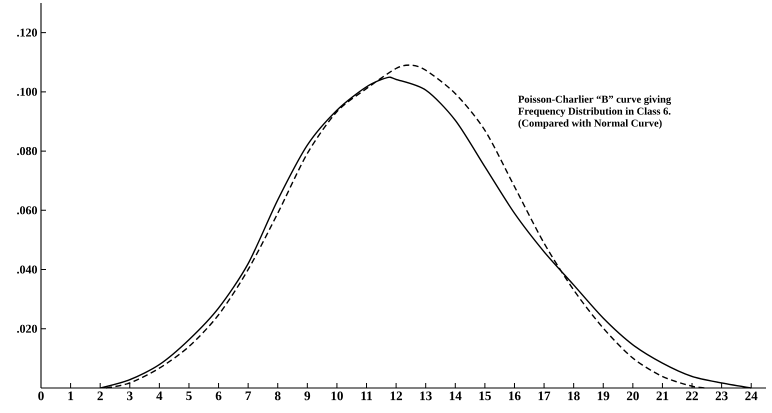  What do you see at coordinates (366, 396) in the screenshot?
I see `x-tick-label: 11` at bounding box center [366, 396].